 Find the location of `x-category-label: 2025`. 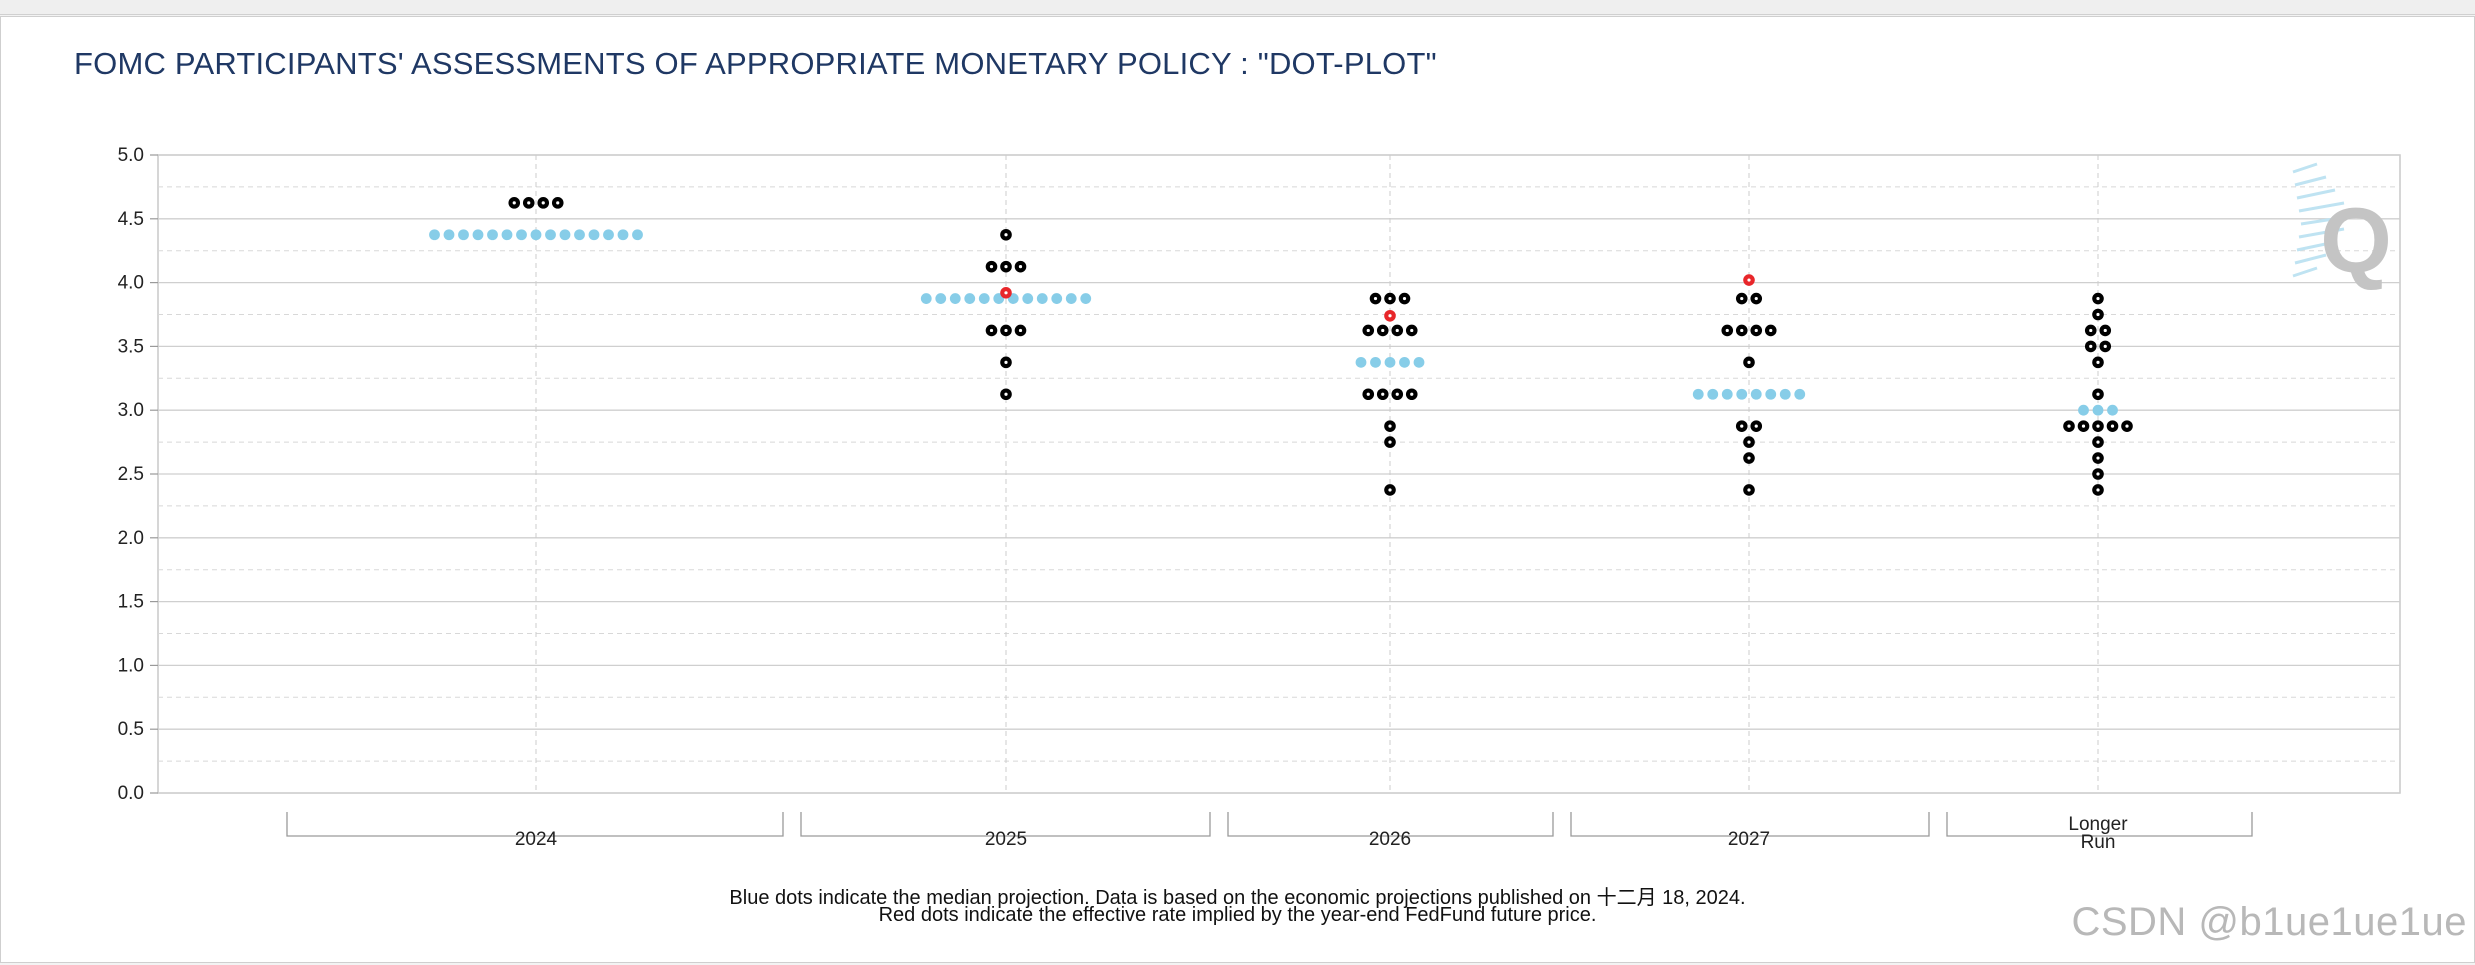

x-category-label: 2025 is located at coordinates (1006, 839).